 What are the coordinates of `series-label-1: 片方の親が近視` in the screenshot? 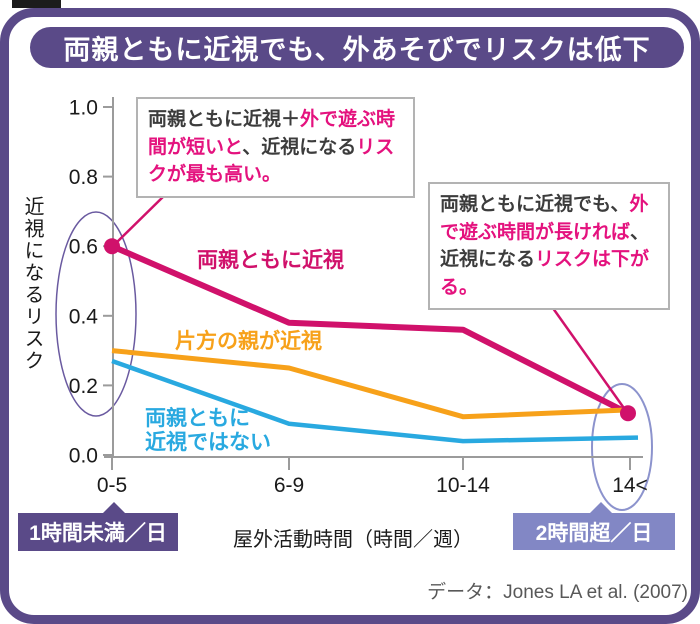 It's located at (248, 341).